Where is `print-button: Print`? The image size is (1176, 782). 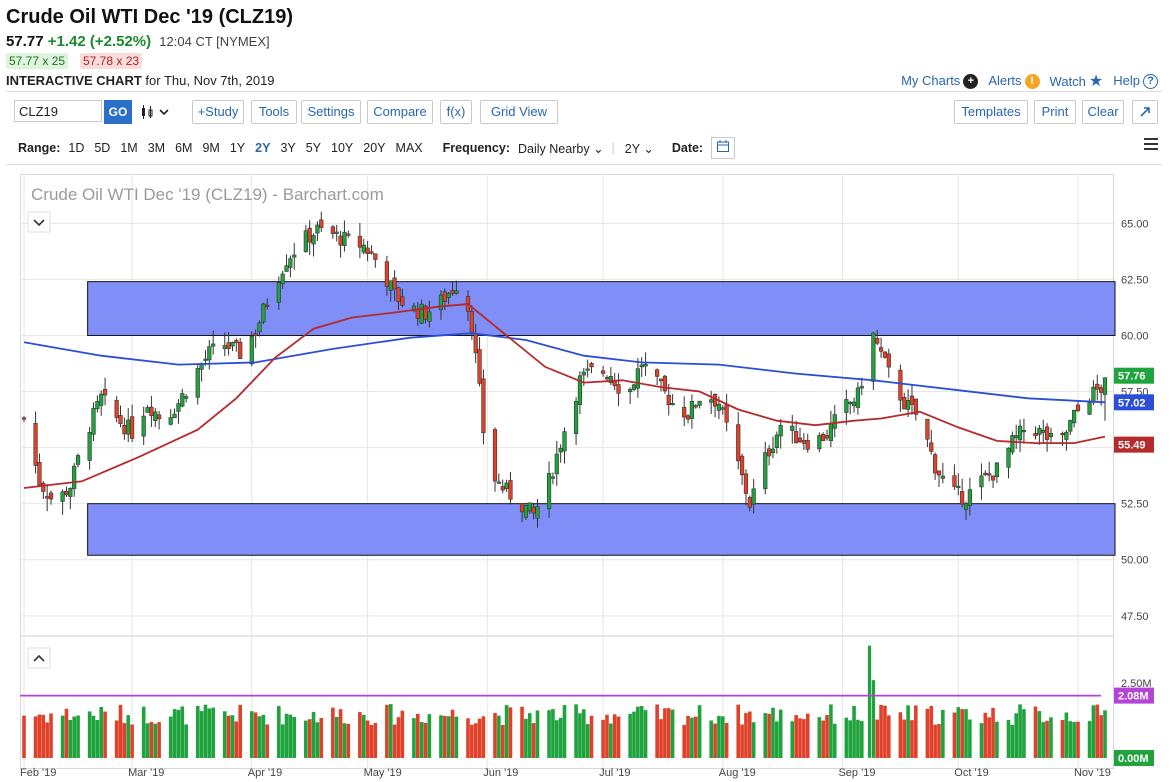
print-button: Print is located at coordinates (1055, 112).